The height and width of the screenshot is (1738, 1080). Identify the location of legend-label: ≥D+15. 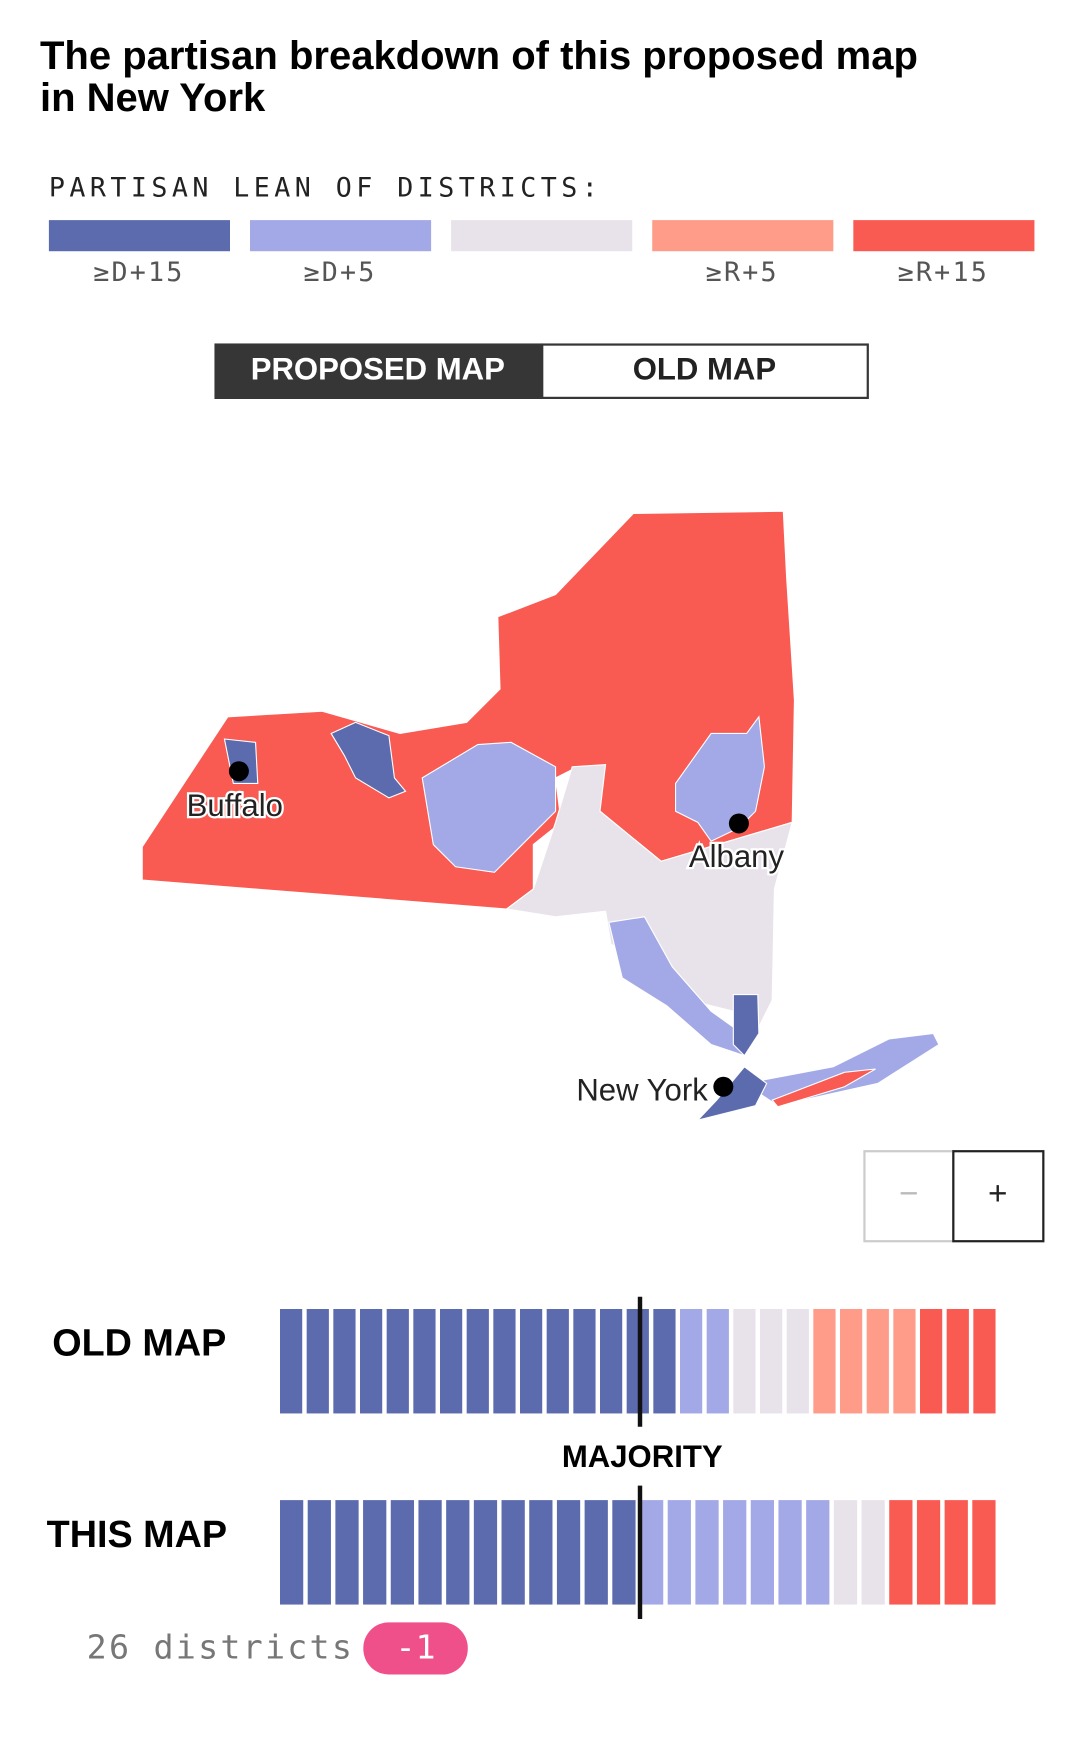
(138, 272).